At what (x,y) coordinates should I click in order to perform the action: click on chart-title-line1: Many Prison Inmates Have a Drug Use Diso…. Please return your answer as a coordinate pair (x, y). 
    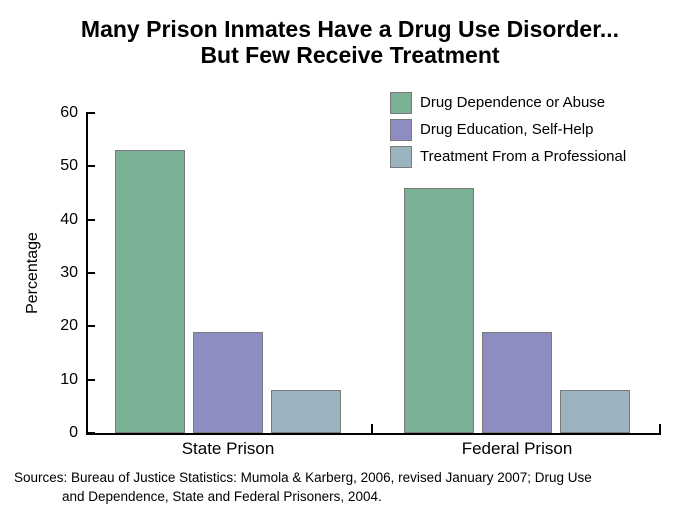
    Looking at the image, I should click on (350, 29).